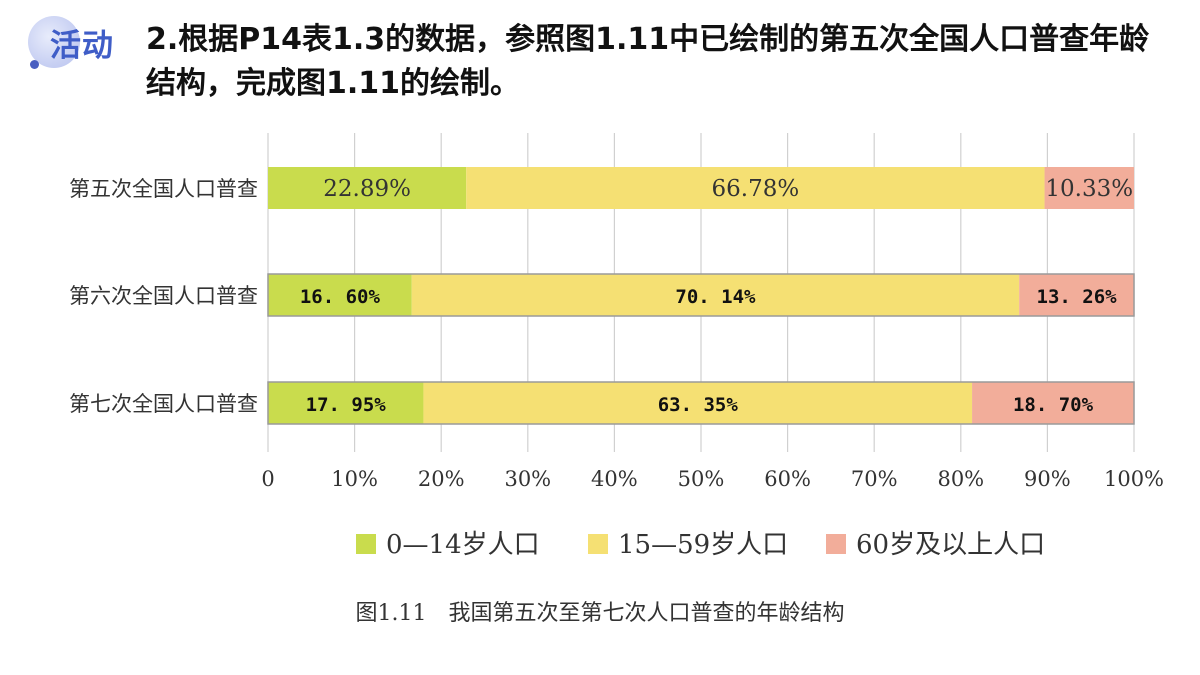 Image resolution: width=1200 pixels, height=675 pixels. Describe the element at coordinates (163, 404) in the screenshot. I see `category-label: 第七次全国人口普查` at that location.